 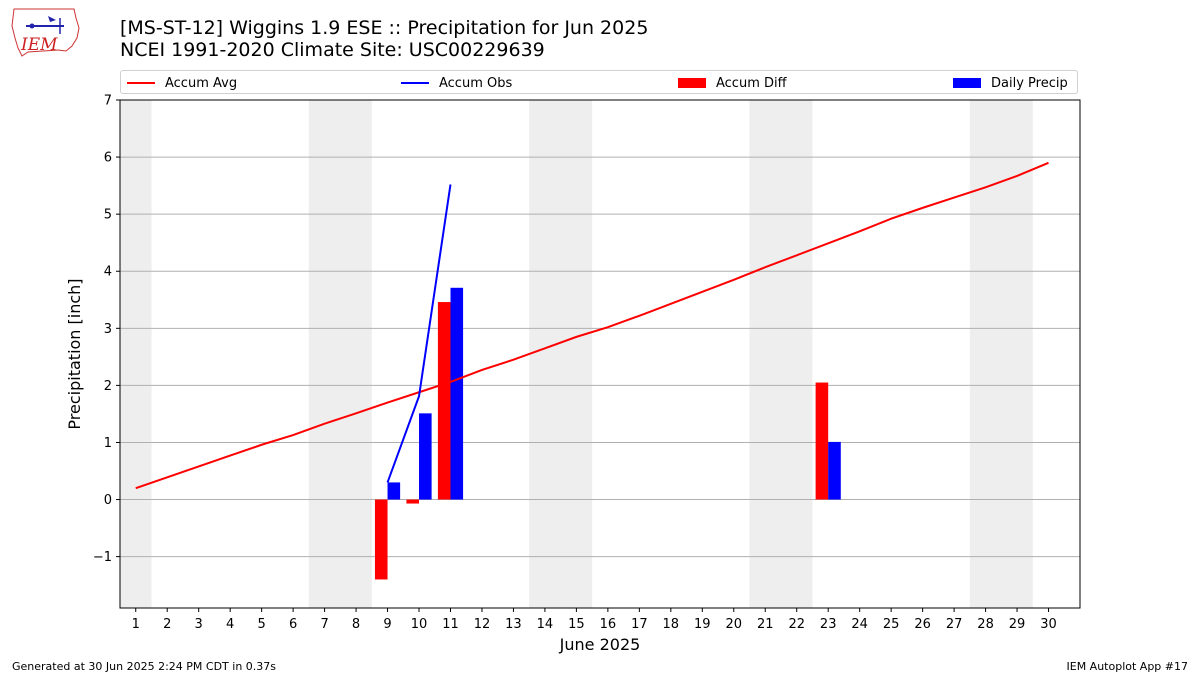 I want to click on legend-label-accum-avg: Accum Avg, so click(x=201, y=83).